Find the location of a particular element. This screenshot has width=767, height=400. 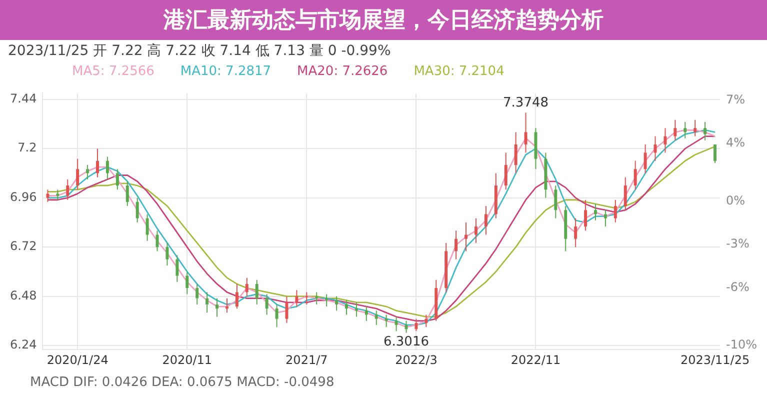

chart-title: 港汇最新动态与市场展望，今日经济趋势分析 is located at coordinates (383, 20).